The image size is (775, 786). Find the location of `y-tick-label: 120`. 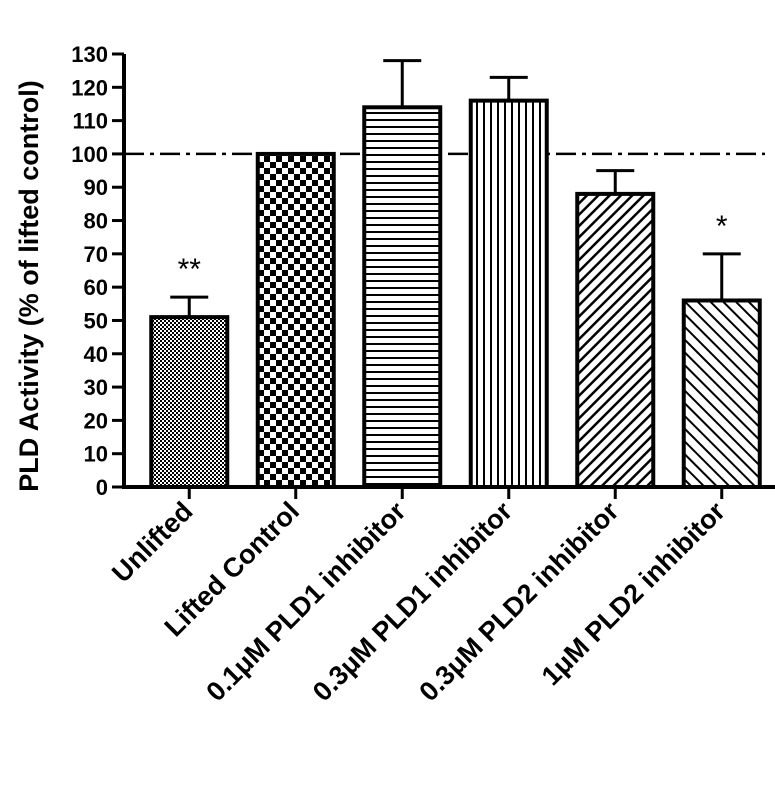

y-tick-label: 120 is located at coordinates (89, 87).